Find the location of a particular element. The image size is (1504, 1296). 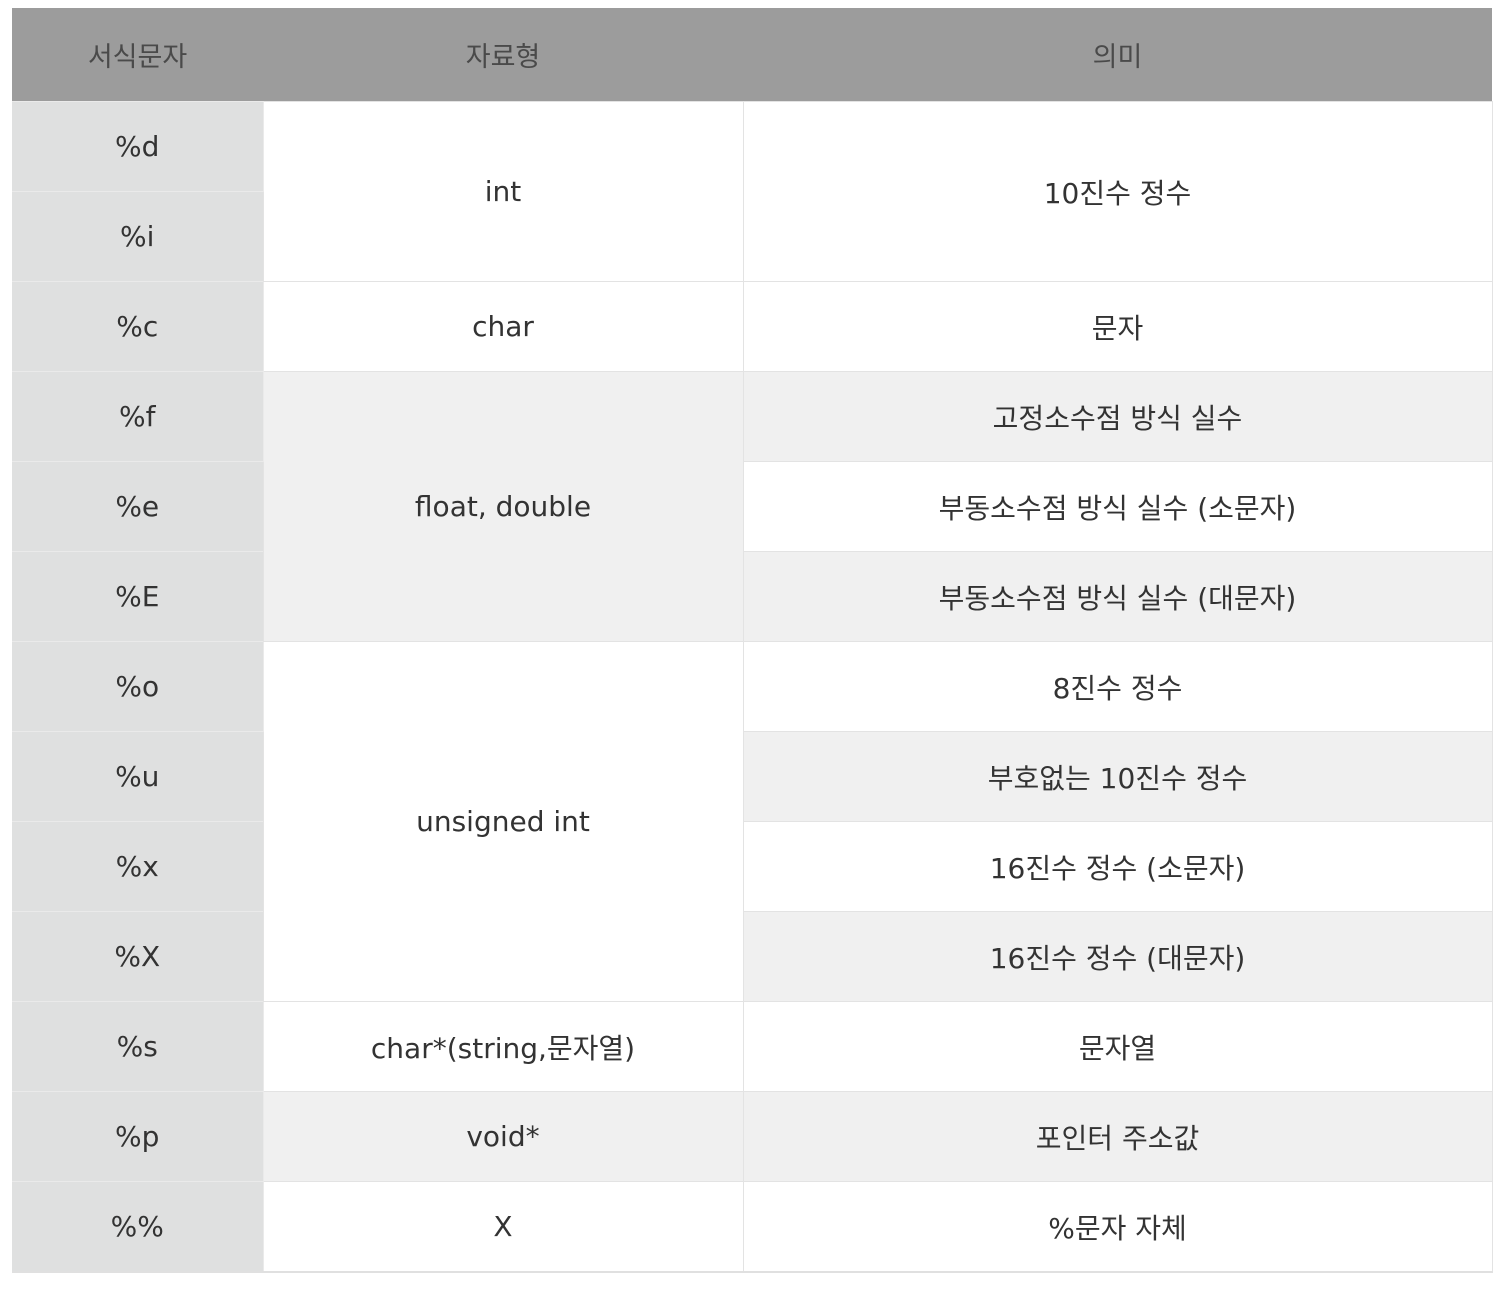

type-cell: void* is located at coordinates (503, 1136).